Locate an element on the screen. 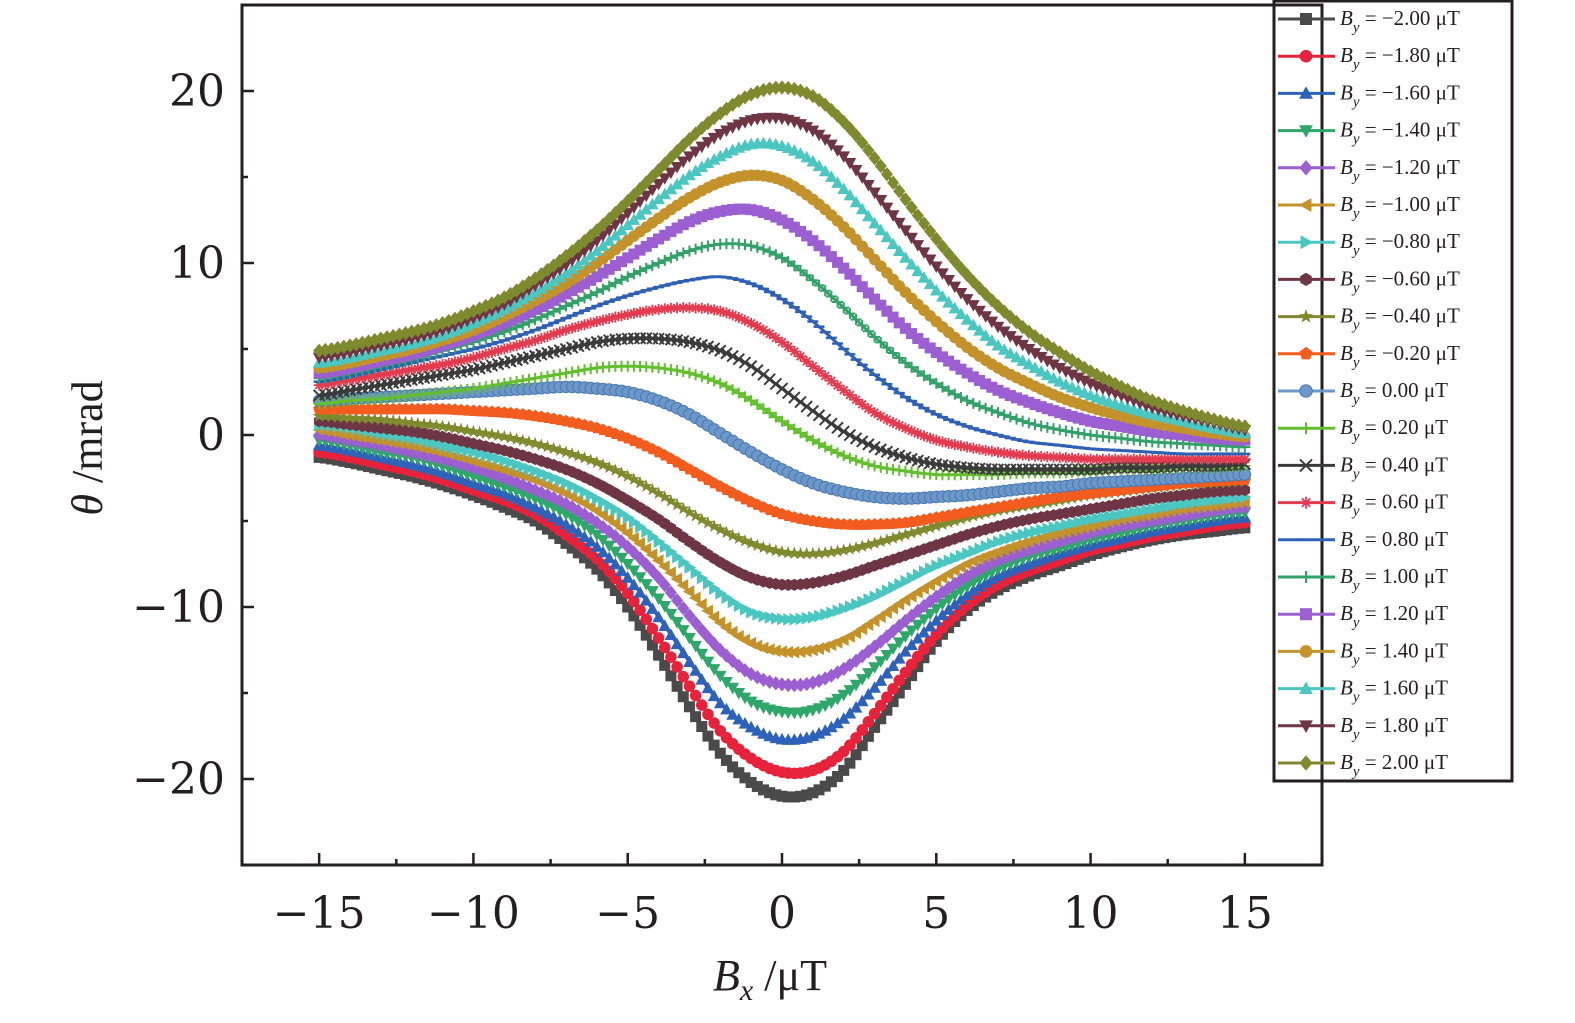 The width and height of the screenshot is (1575, 1023). y-tick-label: −10 is located at coordinates (178, 607).